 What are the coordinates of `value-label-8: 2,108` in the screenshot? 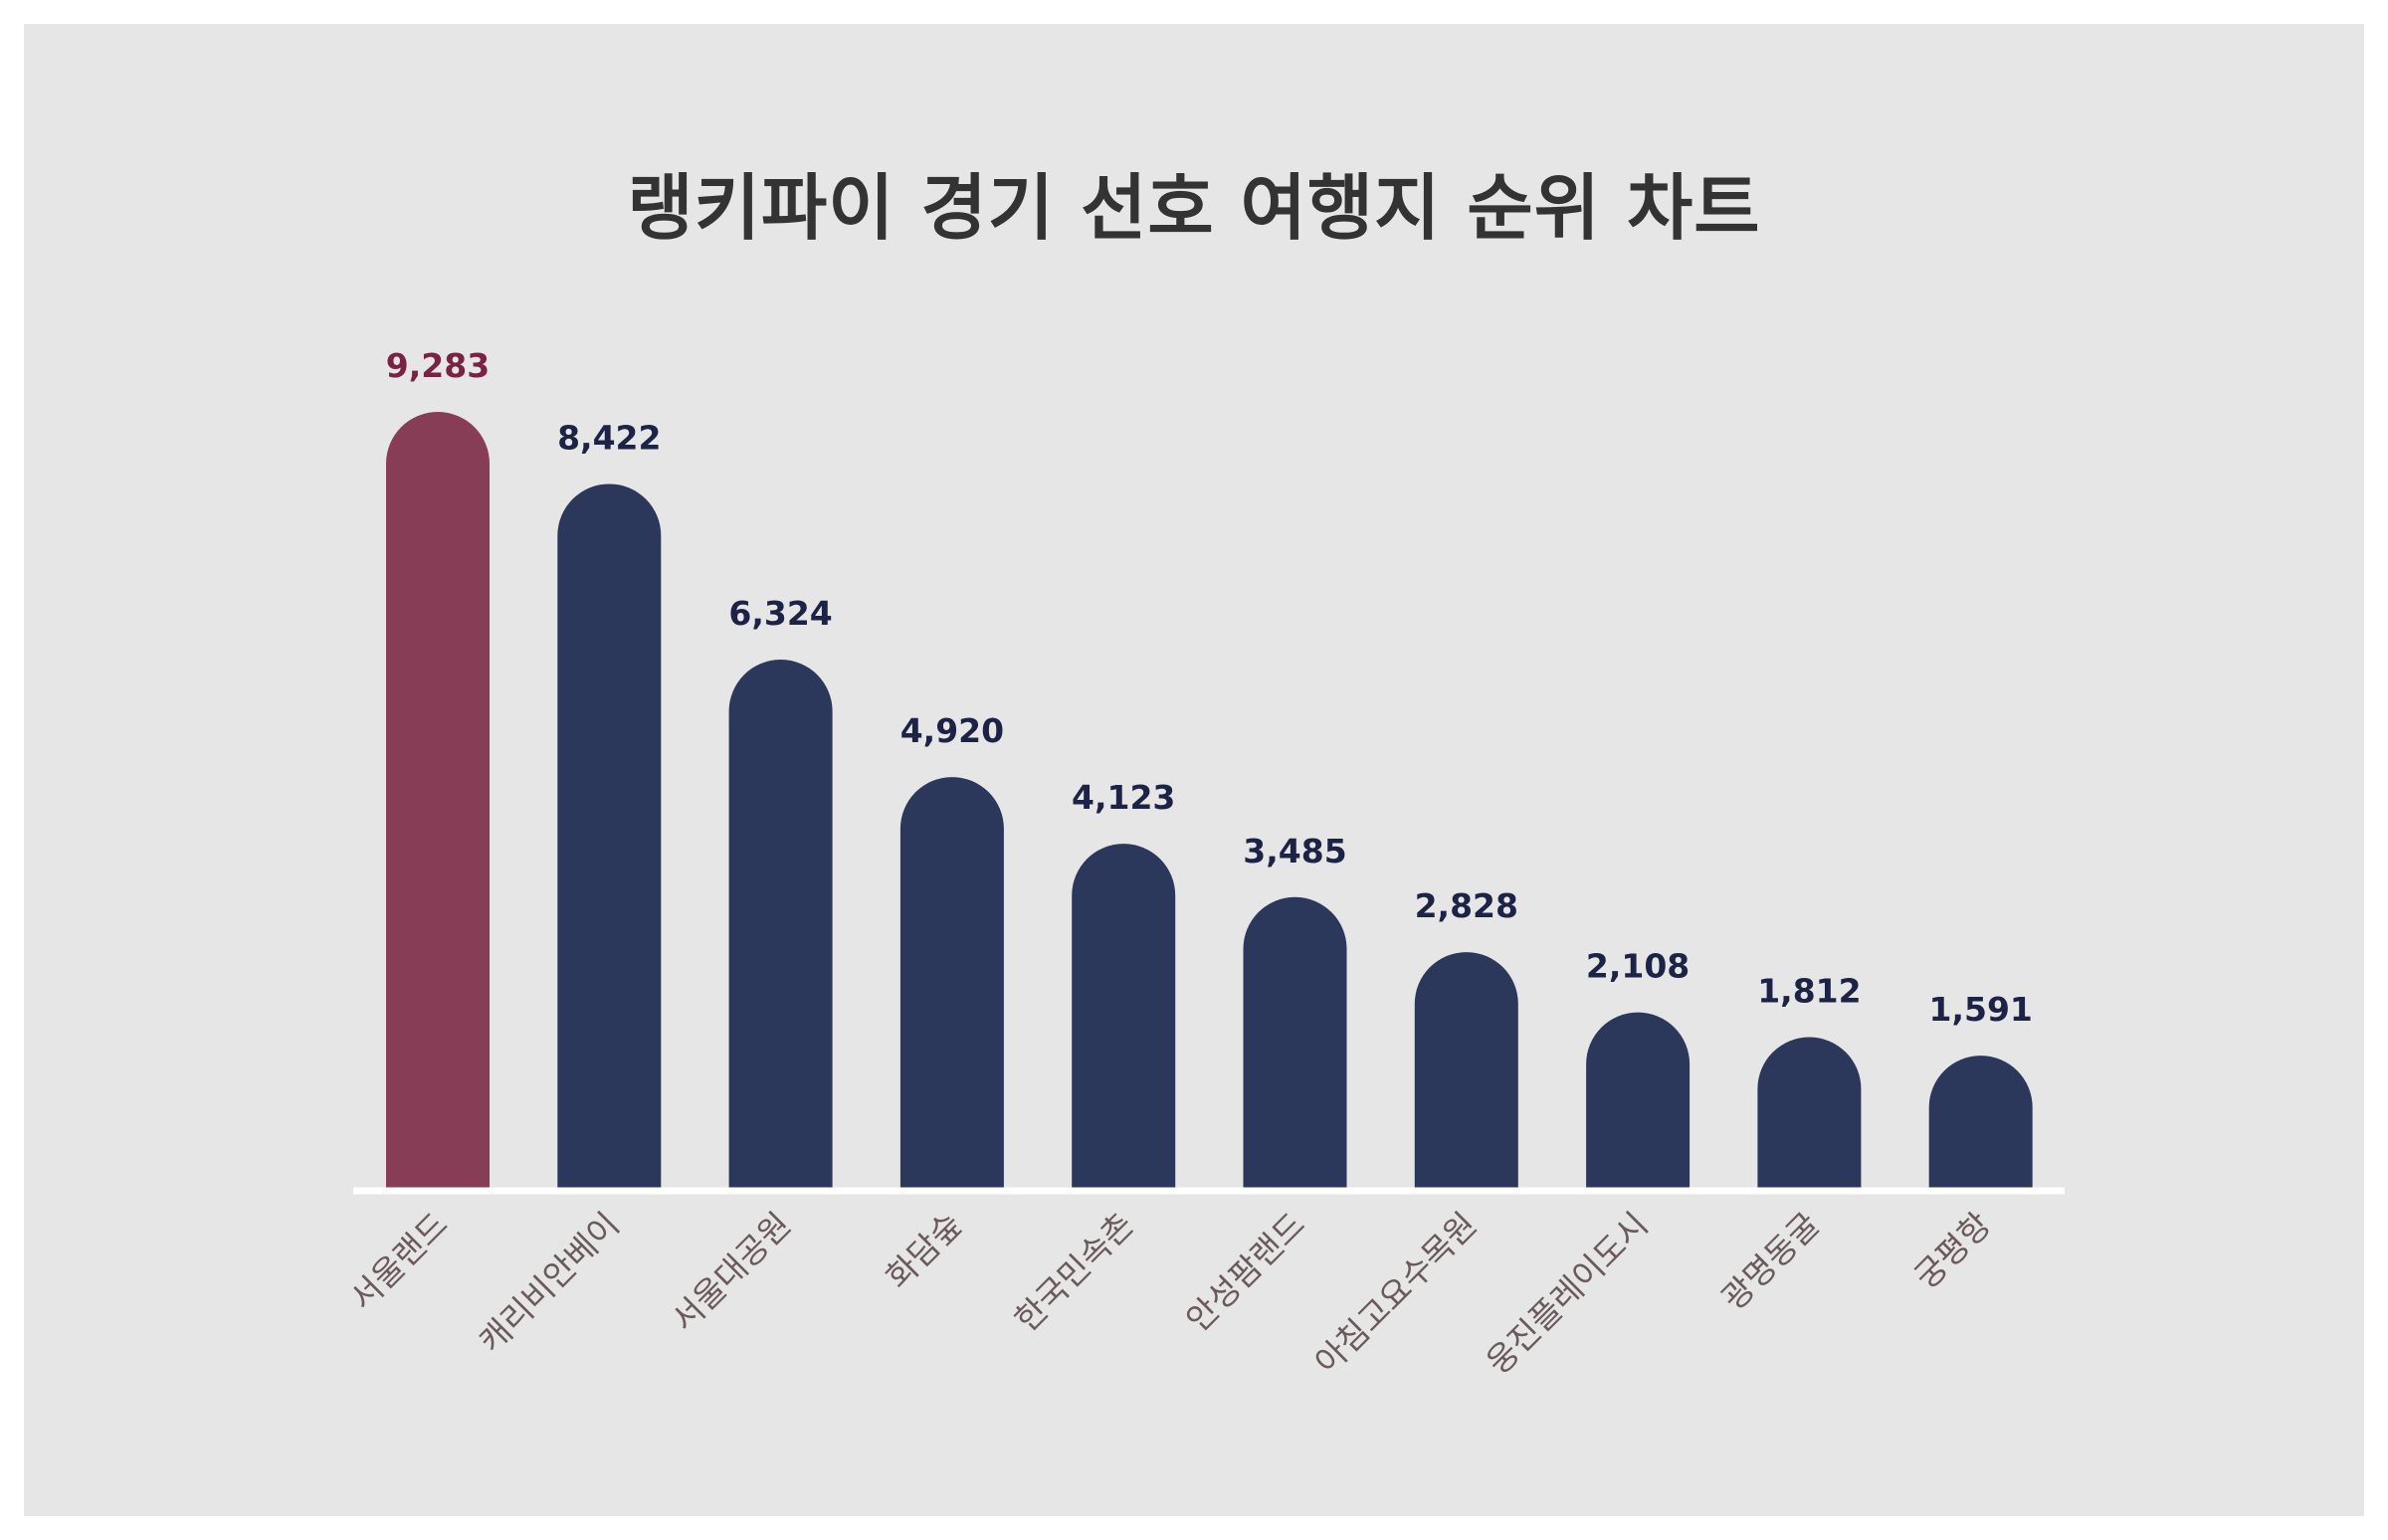 It's located at (1638, 966).